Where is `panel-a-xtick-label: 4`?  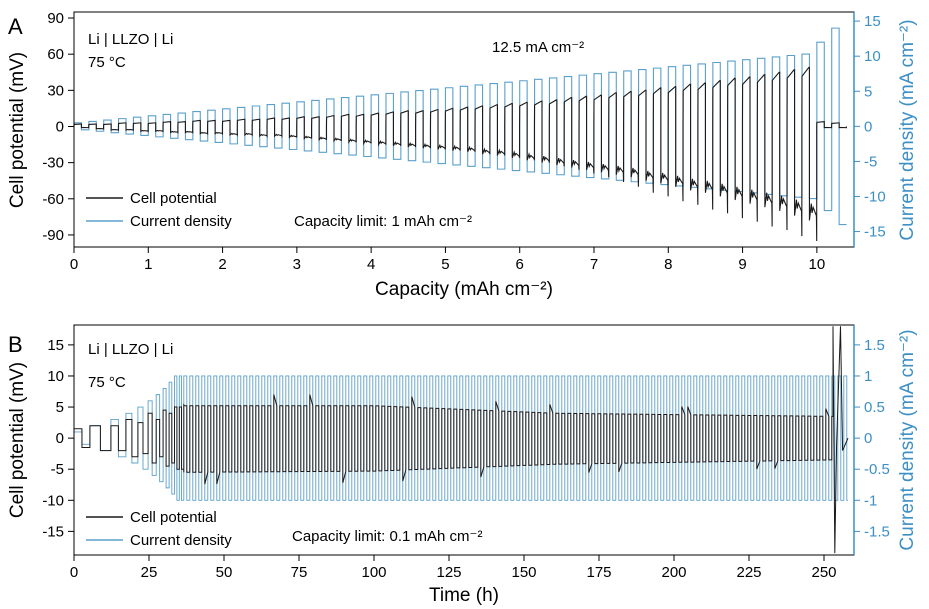 panel-a-xtick-label: 4 is located at coordinates (371, 264).